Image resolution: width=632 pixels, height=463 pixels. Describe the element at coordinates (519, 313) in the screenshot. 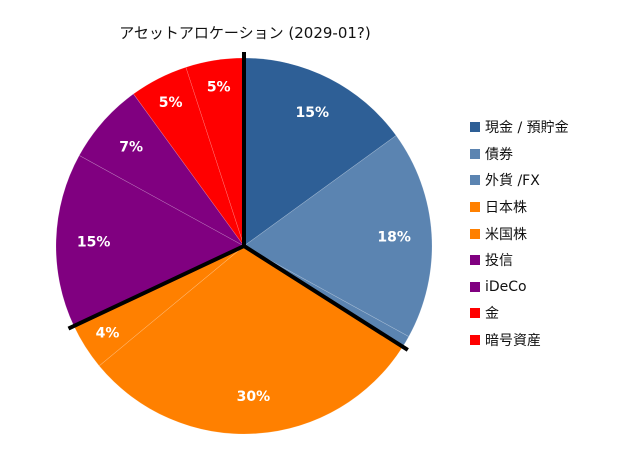

I see `legend-item: 金` at that location.